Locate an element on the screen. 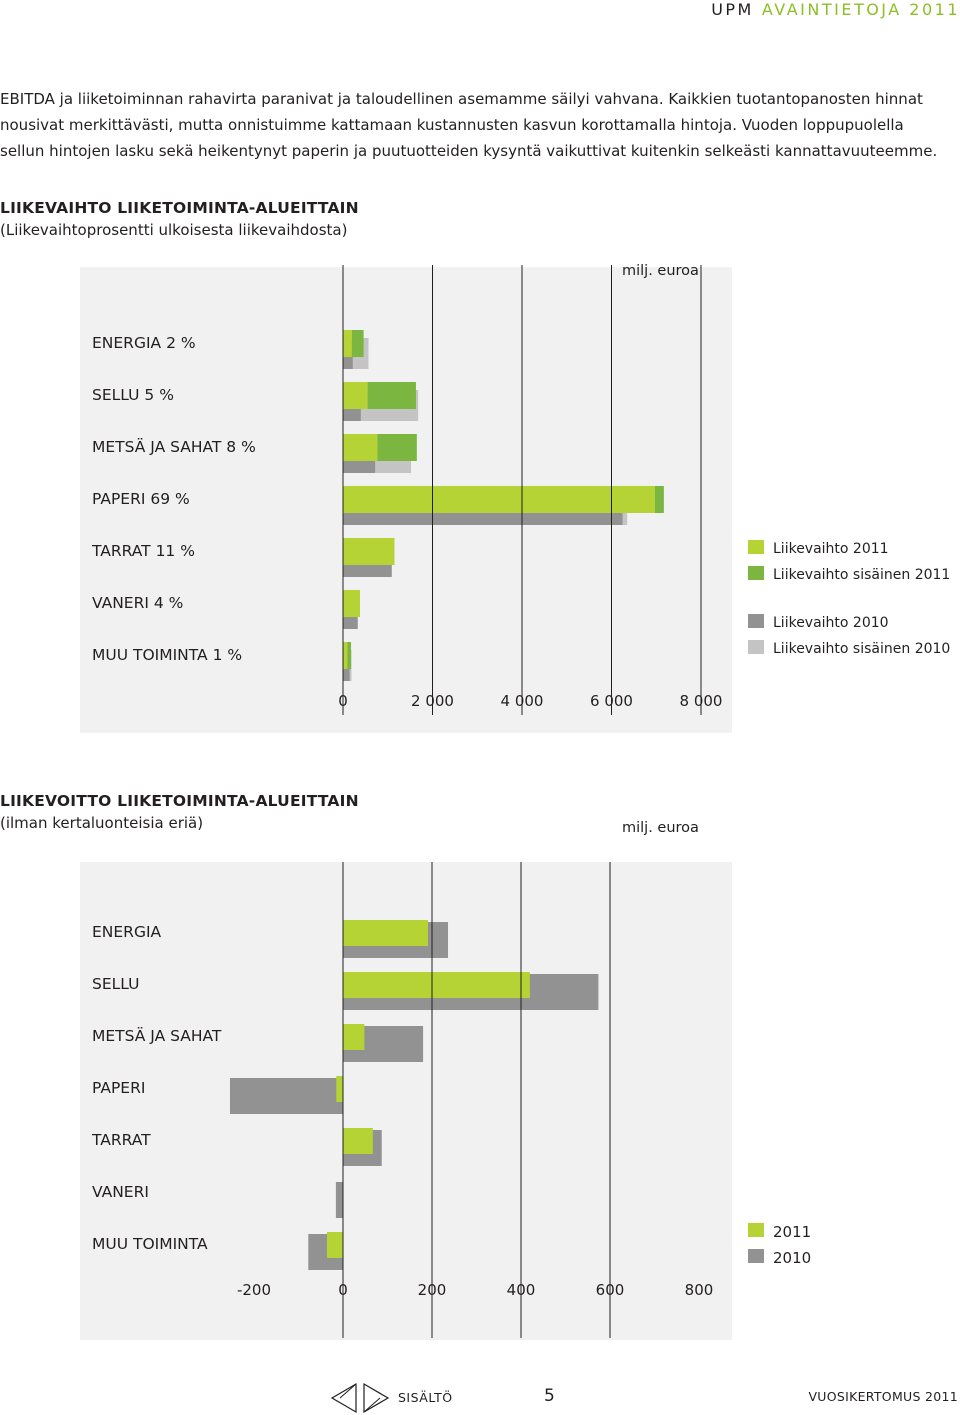  document-title: VUOSIKERTOMUS 2011 is located at coordinates (883, 1396).